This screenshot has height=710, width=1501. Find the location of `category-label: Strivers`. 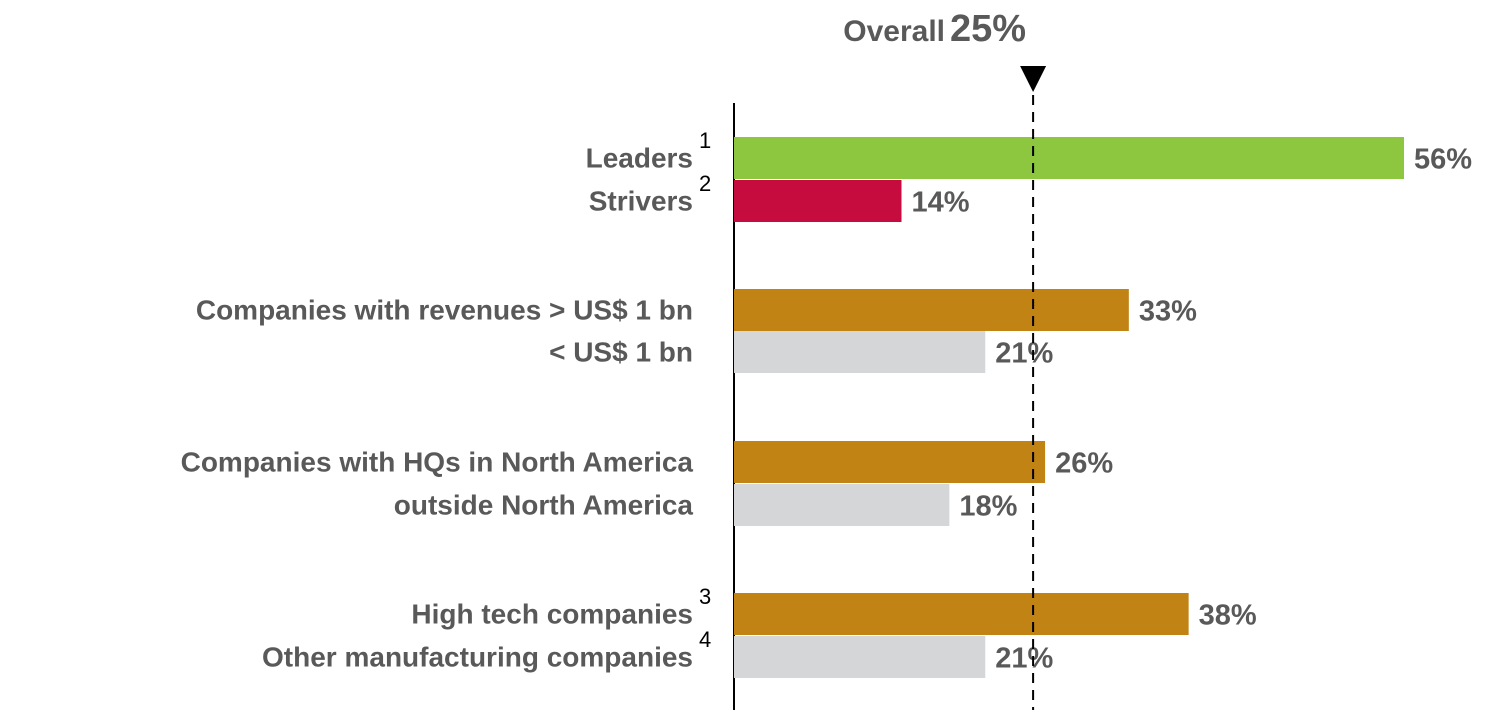

category-label: Strivers is located at coordinates (641, 200).